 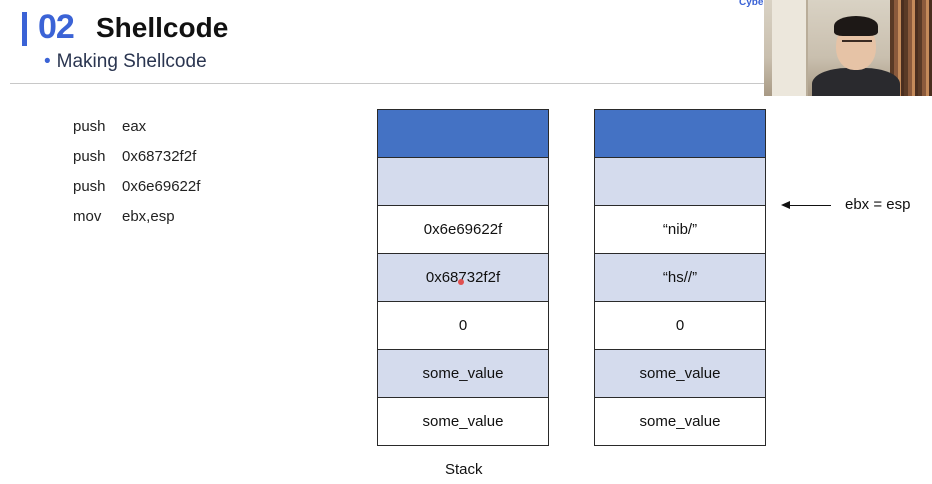 I want to click on stack-cell: 0x6e69622f, so click(x=463, y=230).